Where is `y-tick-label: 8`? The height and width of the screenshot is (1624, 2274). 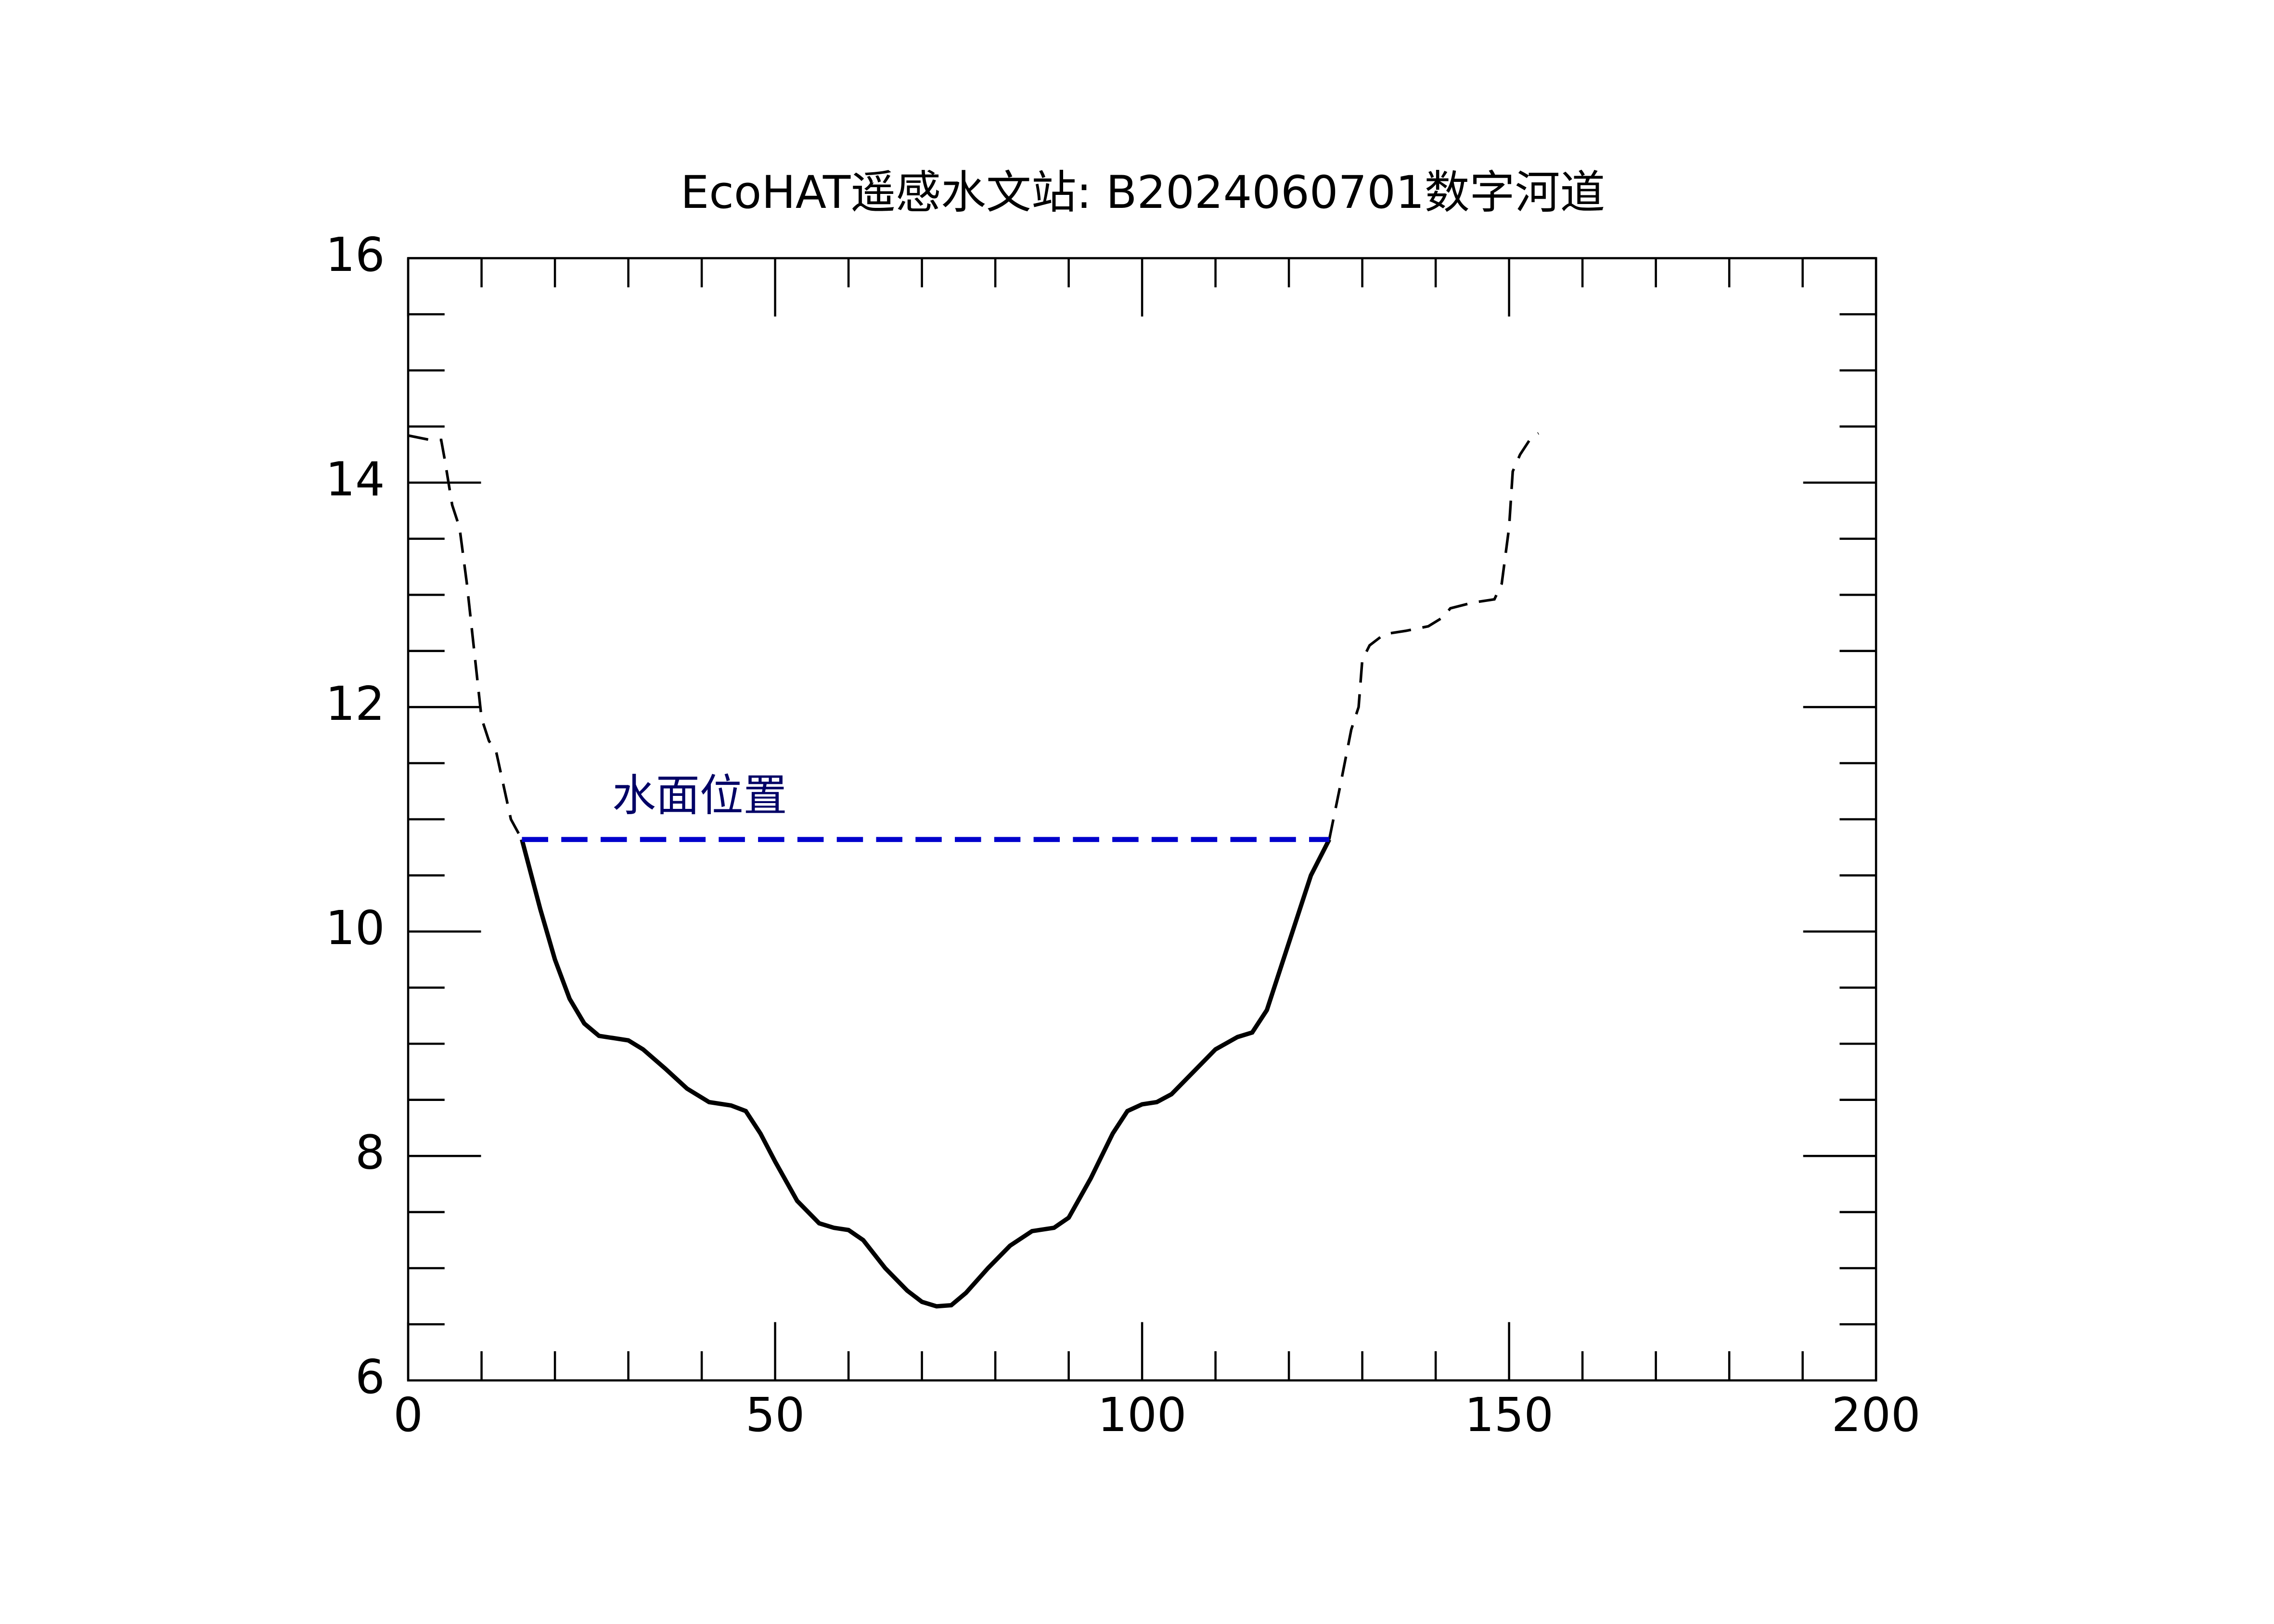 y-tick-label: 8 is located at coordinates (370, 1152).